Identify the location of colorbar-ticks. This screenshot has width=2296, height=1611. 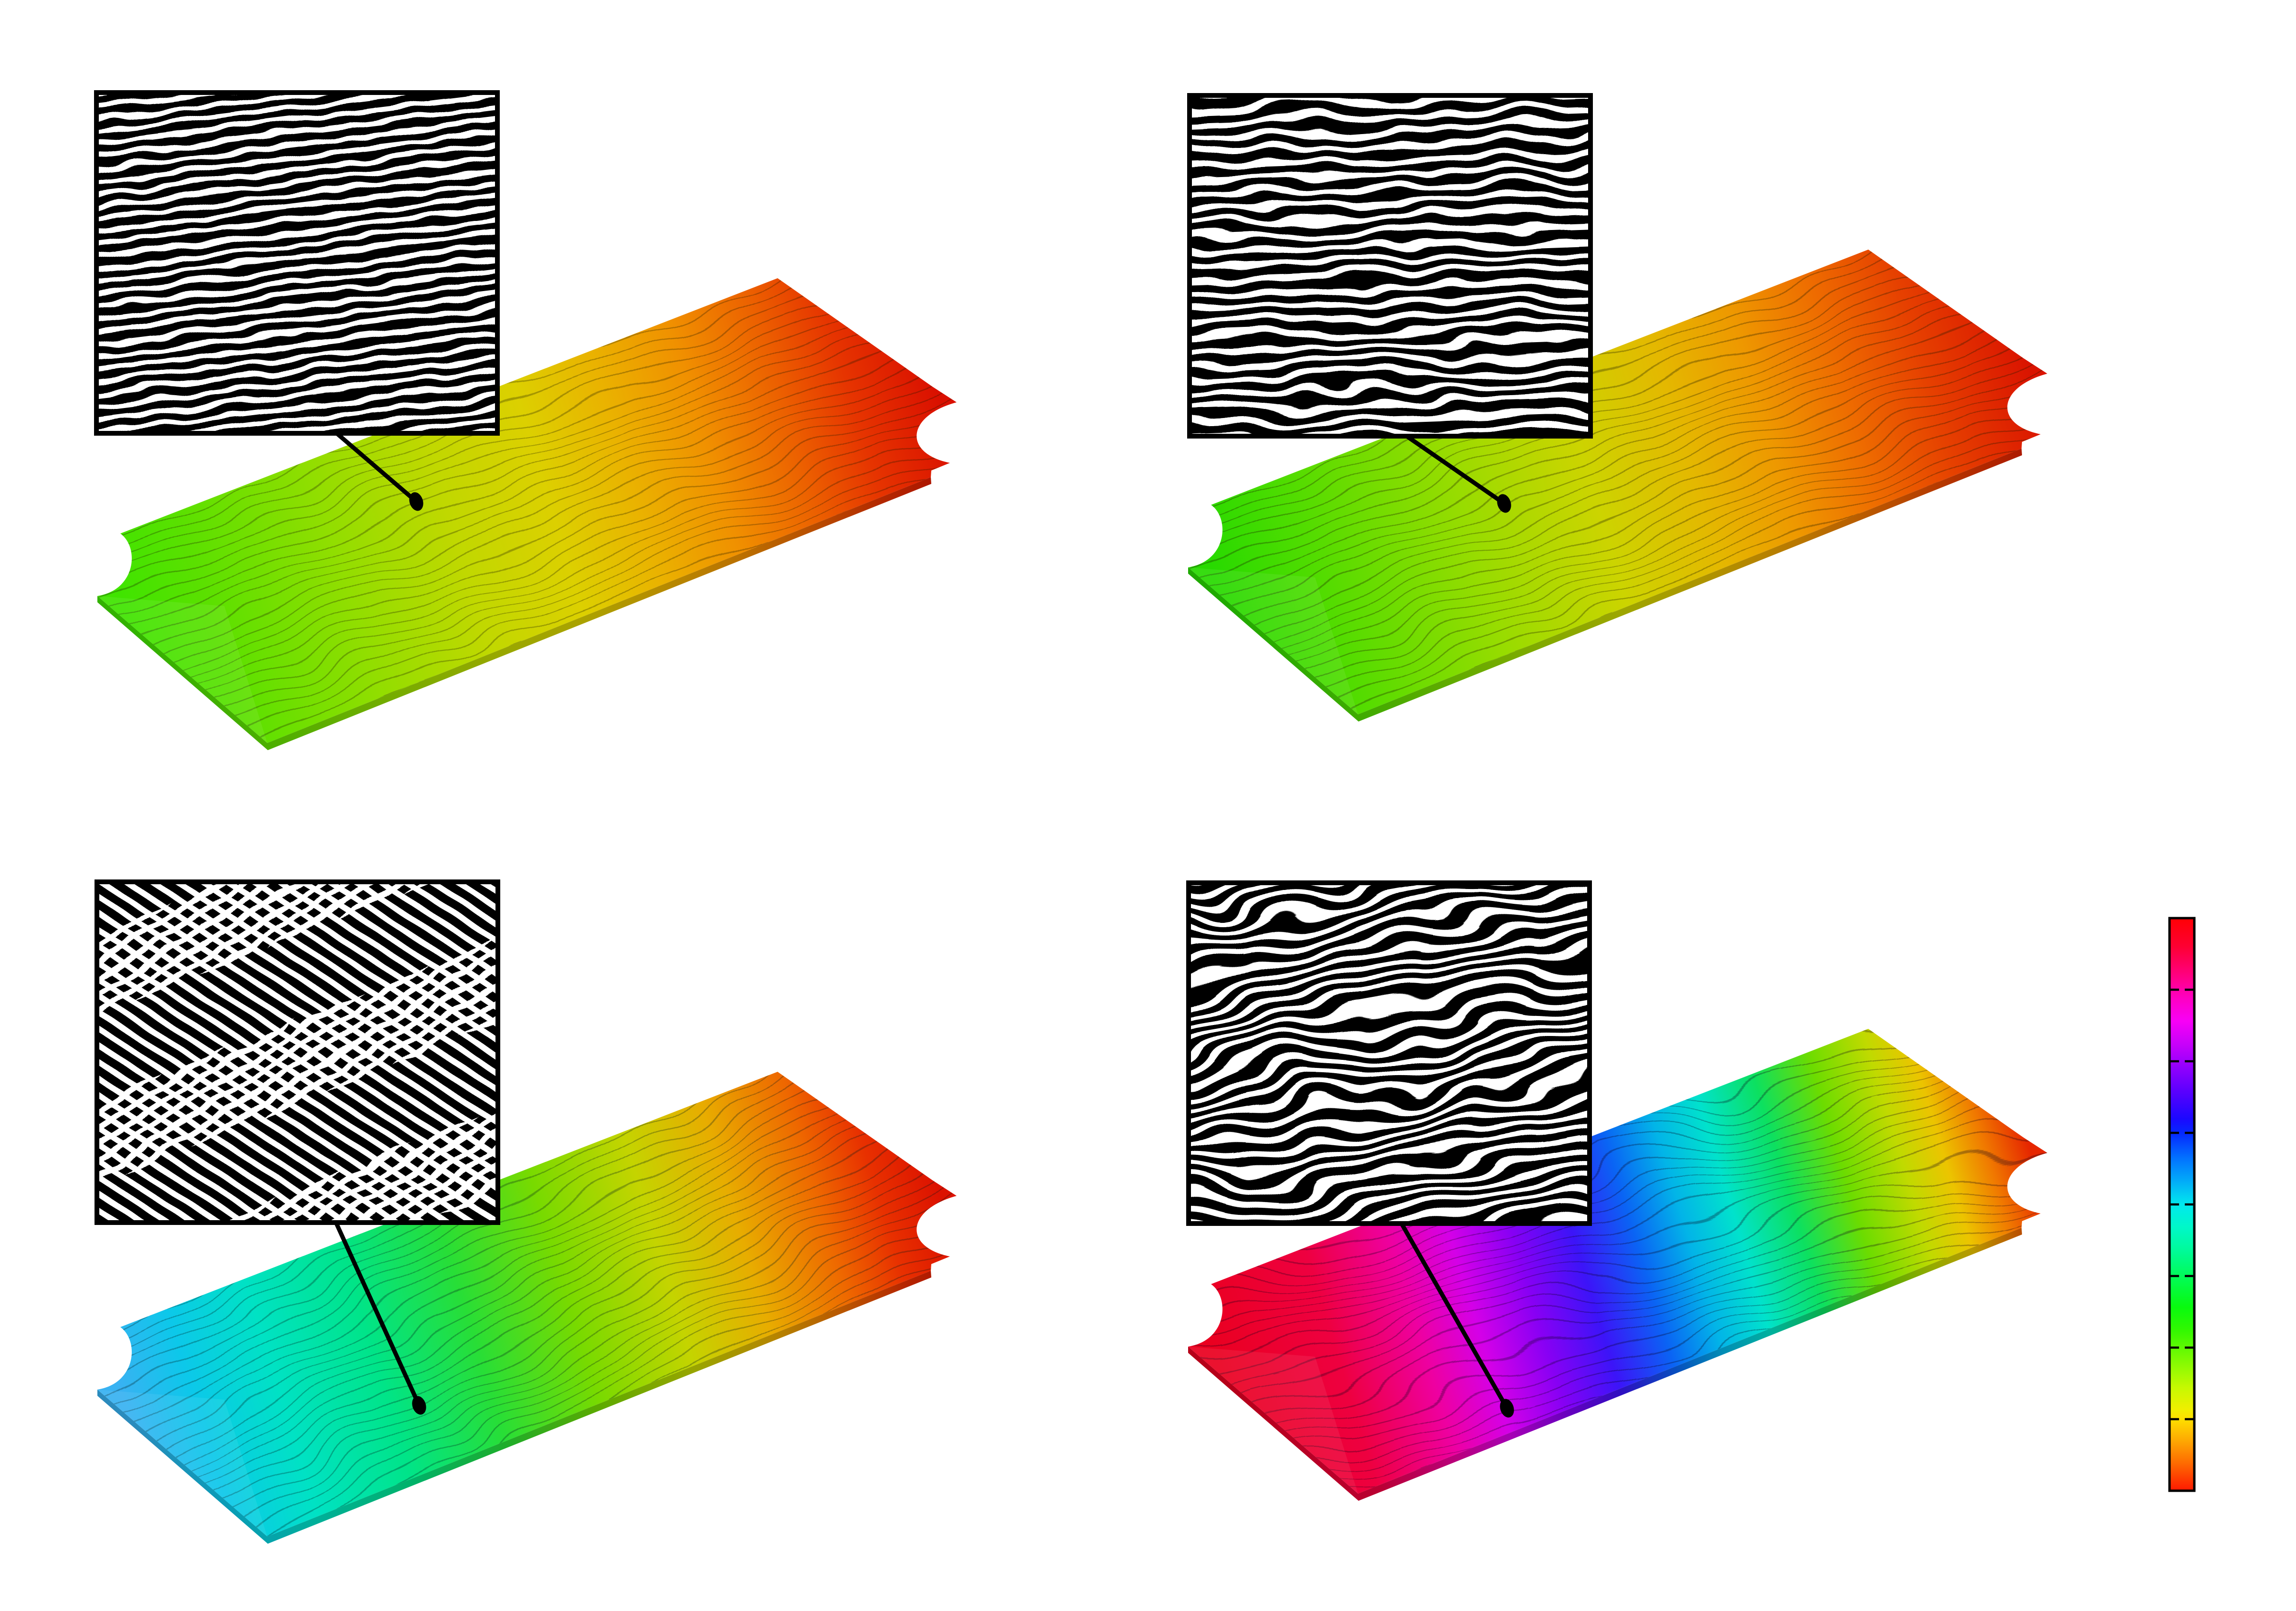
(2182, 1205).